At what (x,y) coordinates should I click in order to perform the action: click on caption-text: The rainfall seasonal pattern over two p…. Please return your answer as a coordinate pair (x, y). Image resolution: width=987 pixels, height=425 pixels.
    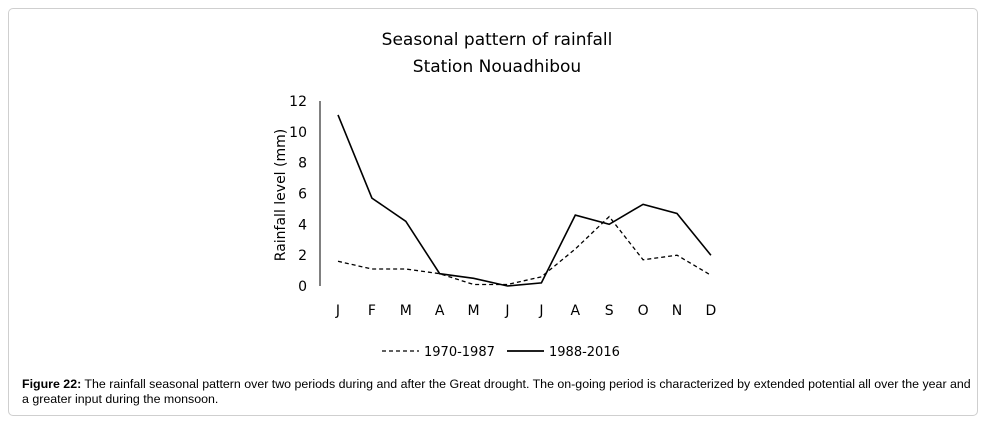
    Looking at the image, I should click on (496, 391).